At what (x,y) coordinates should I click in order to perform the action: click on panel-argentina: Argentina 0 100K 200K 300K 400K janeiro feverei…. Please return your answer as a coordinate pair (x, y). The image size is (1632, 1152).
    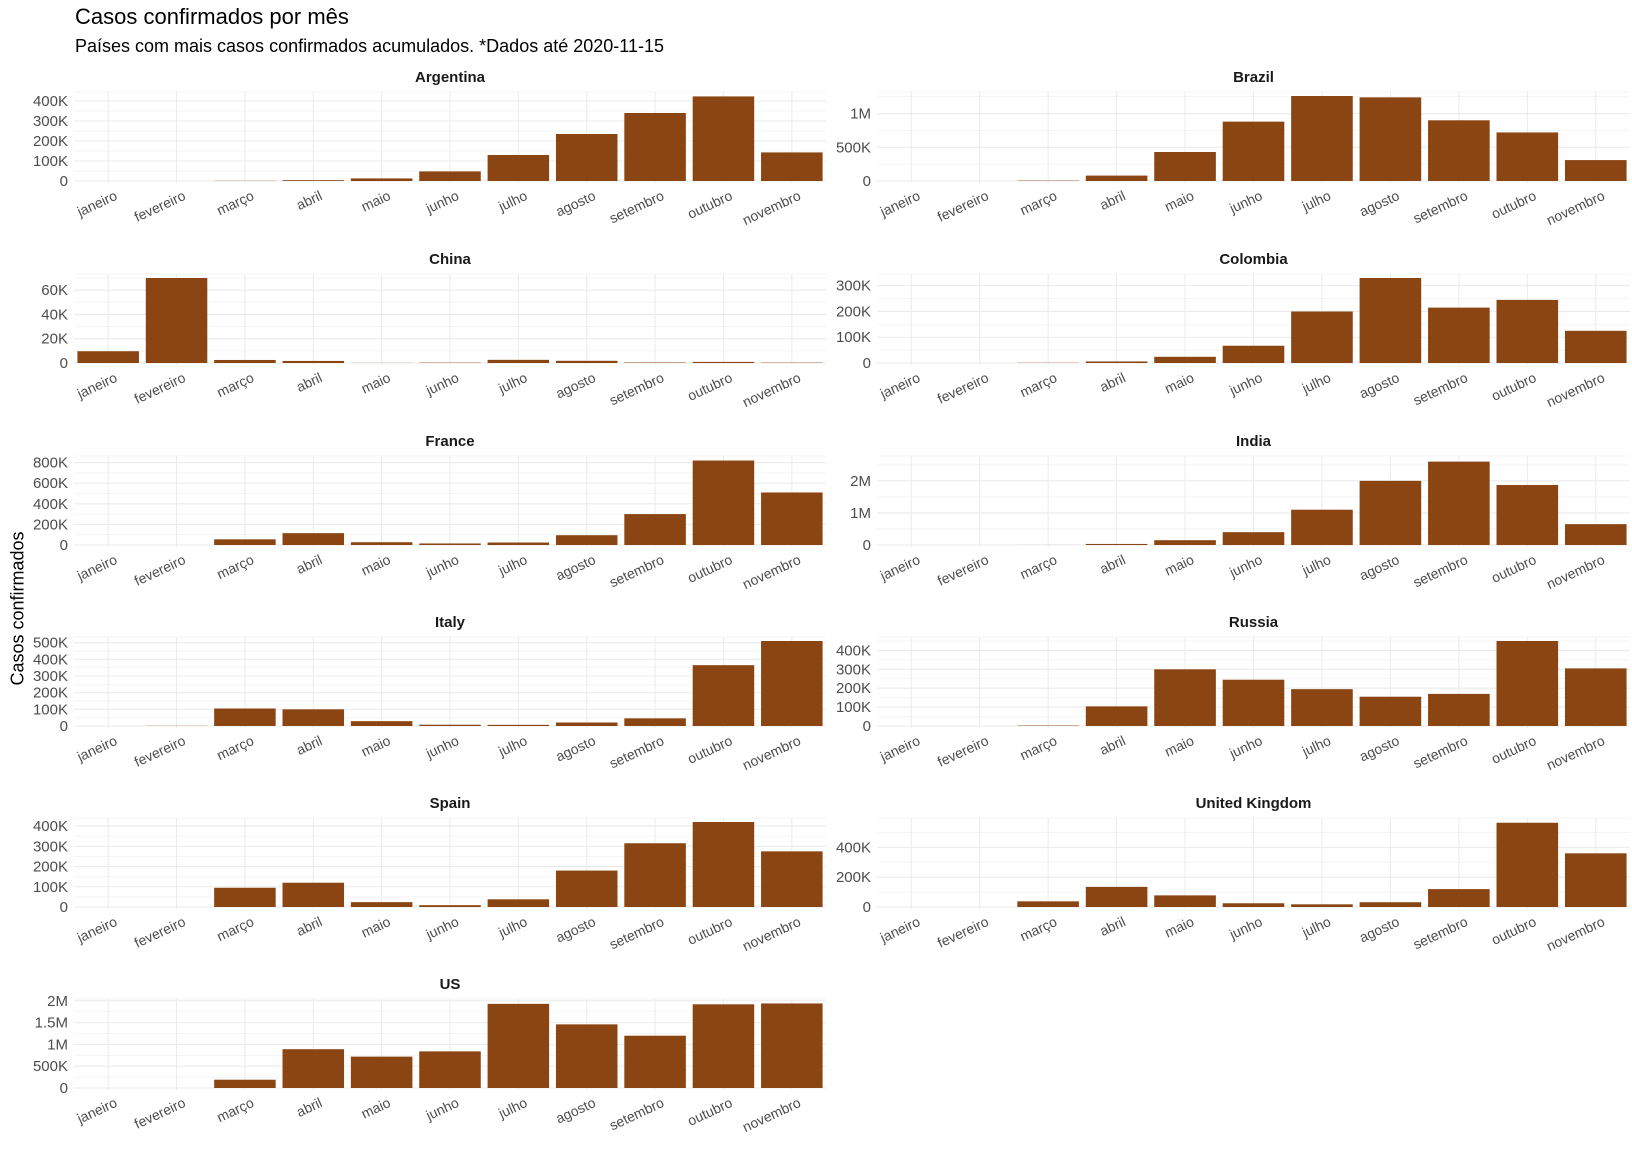
    Looking at the image, I should click on (429, 148).